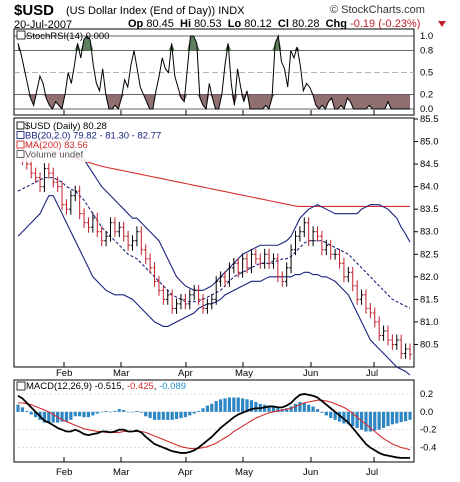  What do you see at coordinates (429, 299) in the screenshot?
I see `price-ytick-label-8: 81.5` at bounding box center [429, 299].